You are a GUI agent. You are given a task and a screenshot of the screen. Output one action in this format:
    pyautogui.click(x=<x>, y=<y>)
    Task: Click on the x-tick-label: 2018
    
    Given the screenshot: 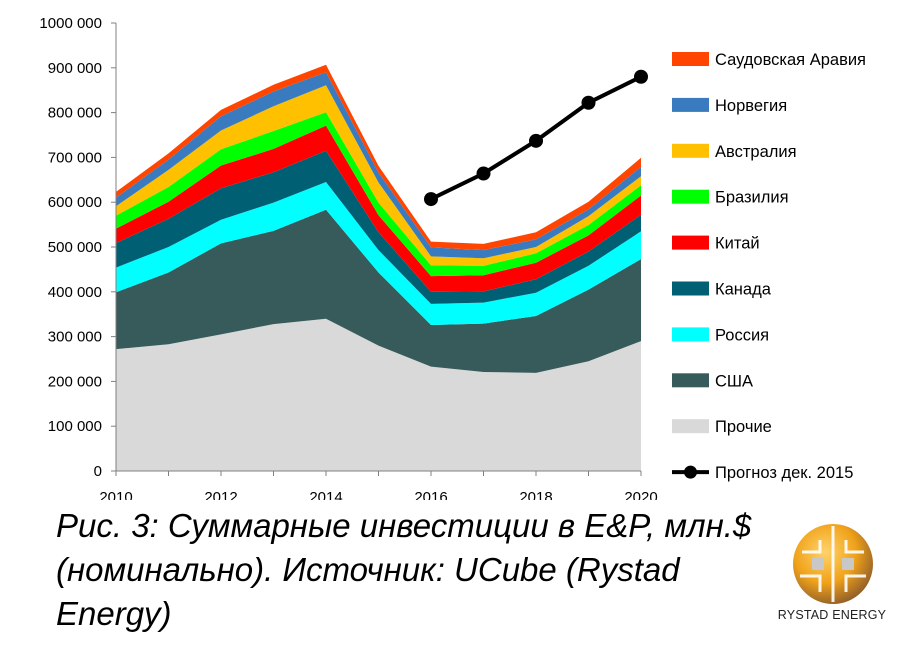 What is the action you would take?
    pyautogui.click(x=535, y=494)
    